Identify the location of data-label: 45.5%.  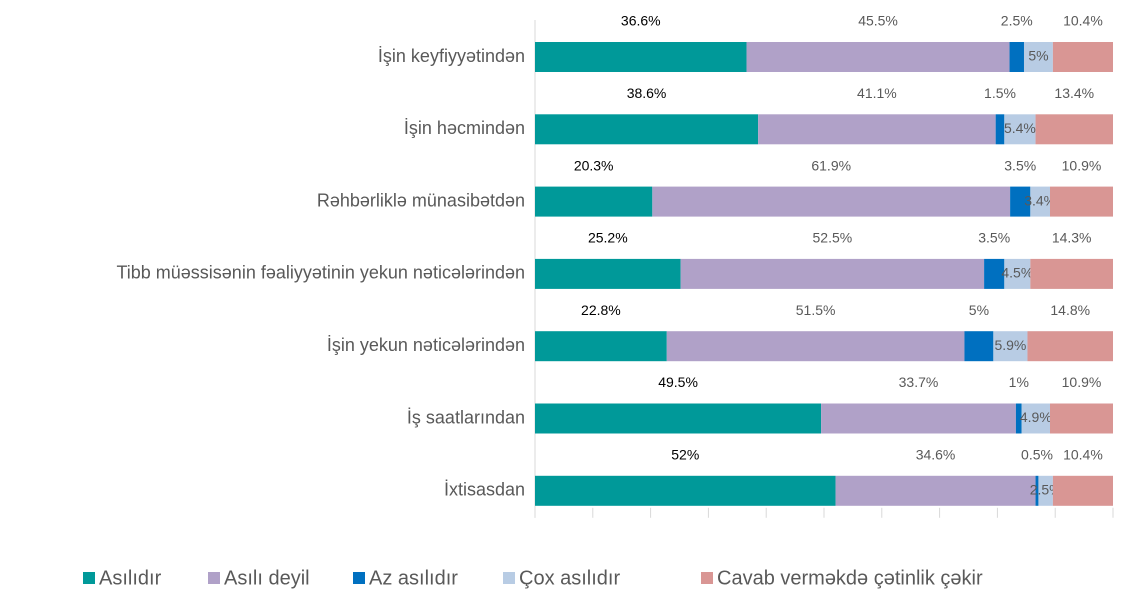
(878, 21).